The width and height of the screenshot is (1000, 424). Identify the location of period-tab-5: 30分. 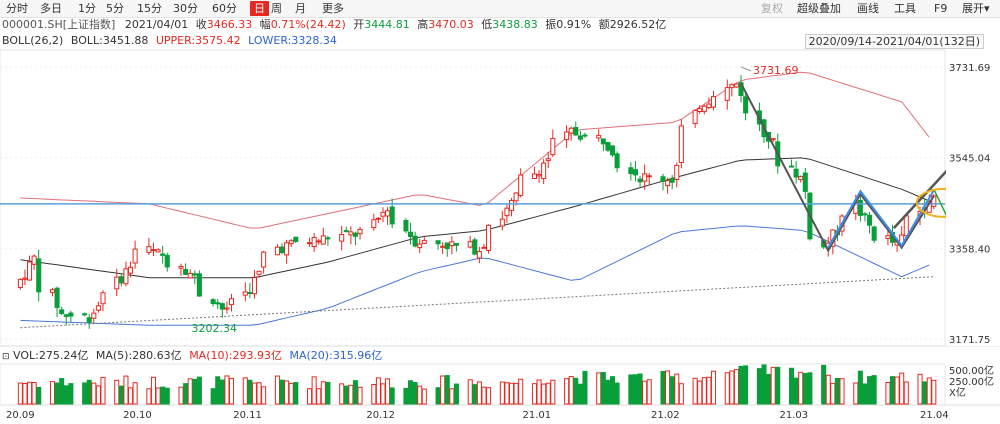
(185, 8).